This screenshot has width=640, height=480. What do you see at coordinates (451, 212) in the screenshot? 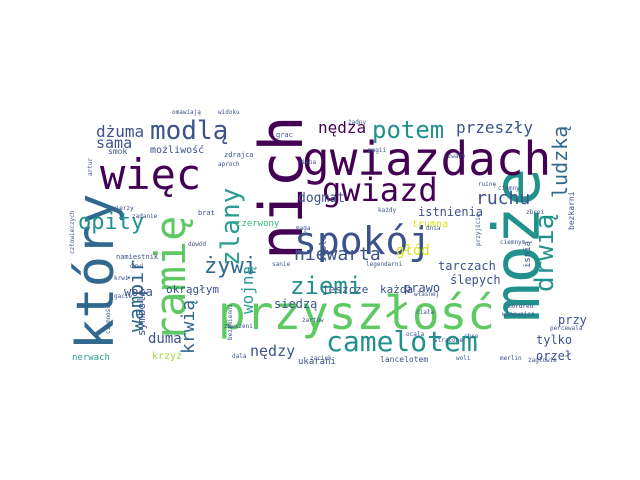
I see `word-cloud-word: istnienia` at bounding box center [451, 212].